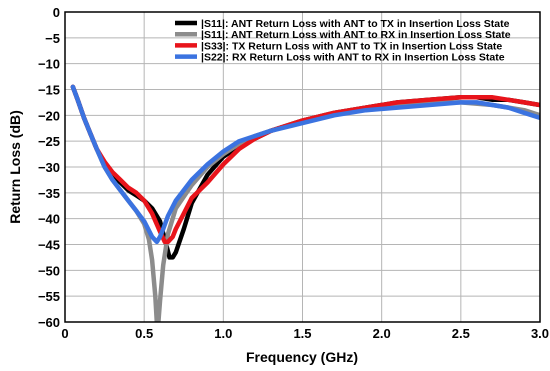  What do you see at coordinates (49, 322) in the screenshot?
I see `y-tick-label: −60` at bounding box center [49, 322].